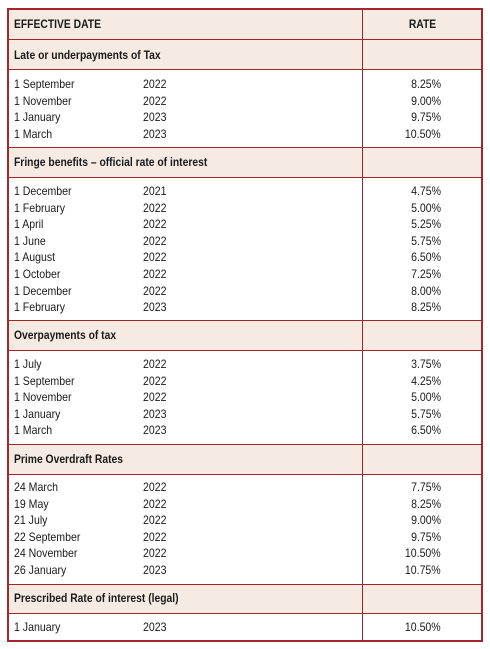 The width and height of the screenshot is (490, 649). Describe the element at coordinates (245, 257) in the screenshot. I see `table-row: 1 August 2022 6.50%` at that location.